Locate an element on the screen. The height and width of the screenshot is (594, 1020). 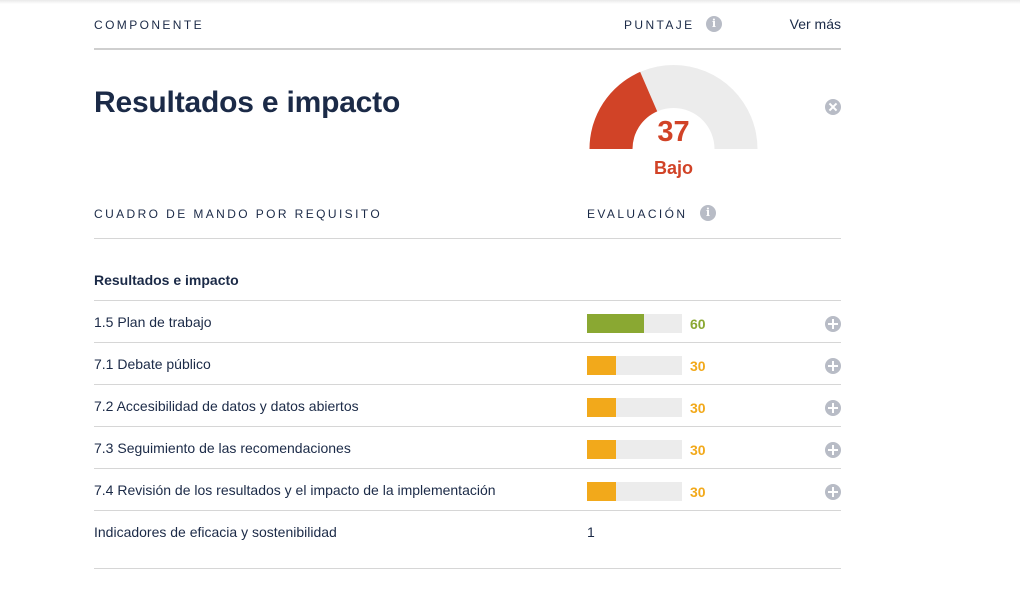
evaluation-value: 60 is located at coordinates (698, 324).